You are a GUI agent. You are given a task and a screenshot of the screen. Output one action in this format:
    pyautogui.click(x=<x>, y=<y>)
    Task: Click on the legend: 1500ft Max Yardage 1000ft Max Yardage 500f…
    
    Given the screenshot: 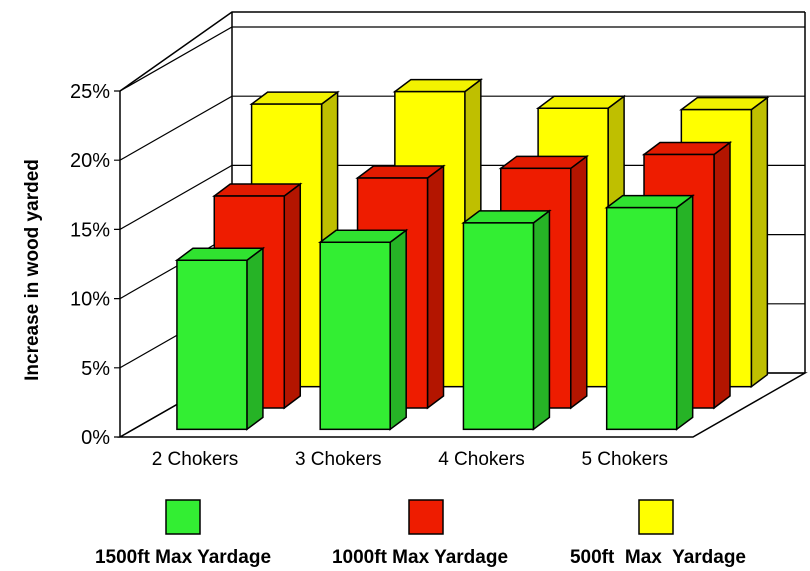 What is the action you would take?
    pyautogui.click(x=420, y=533)
    